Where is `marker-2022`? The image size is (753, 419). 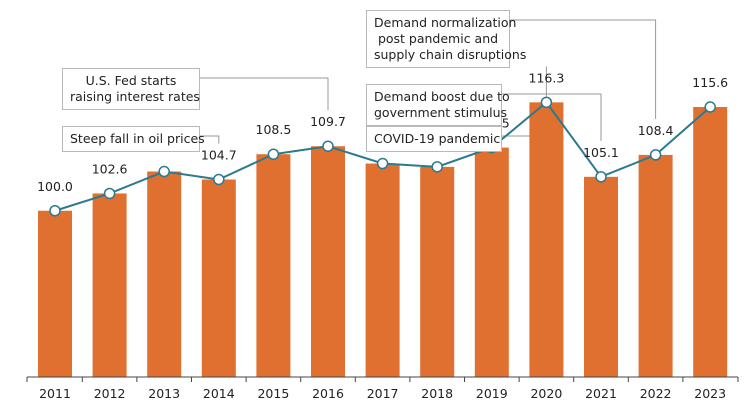 marker-2022 is located at coordinates (655, 155).